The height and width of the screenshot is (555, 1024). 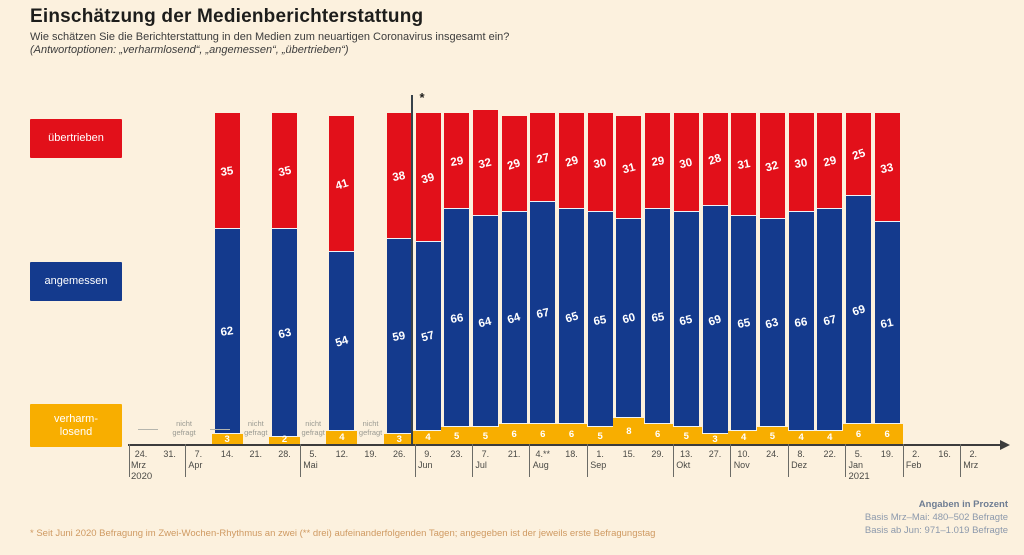 I want to click on stacked-bar: 32 63 5, so click(x=772, y=222).